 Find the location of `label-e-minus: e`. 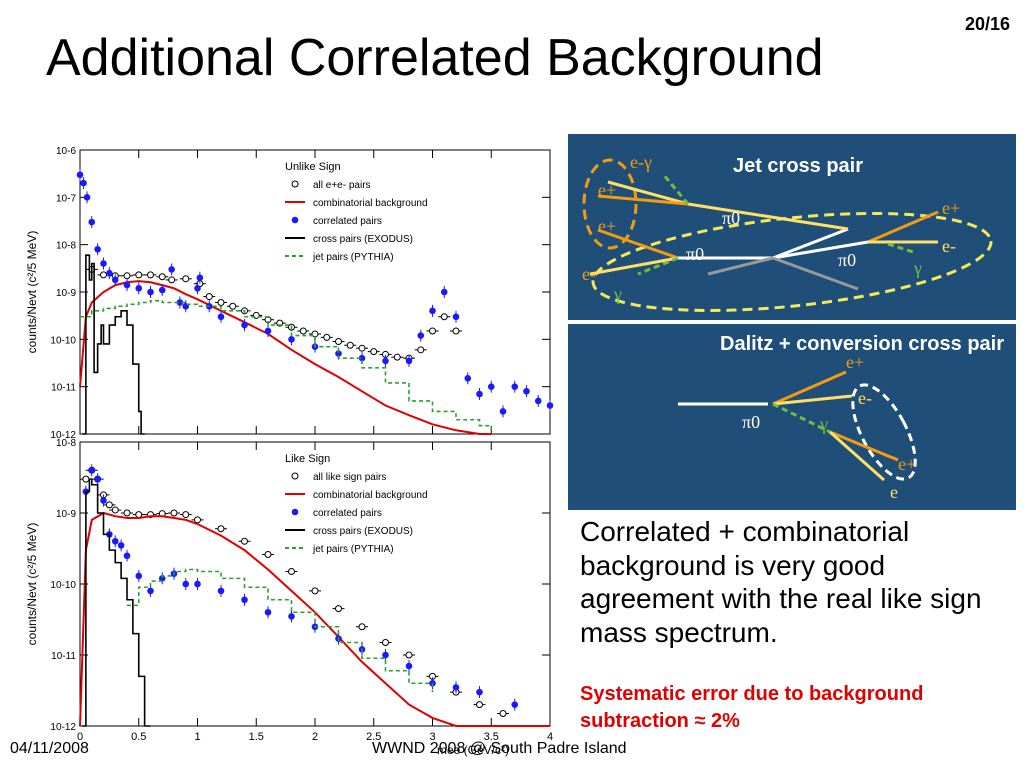

label-e-minus: e is located at coordinates (894, 492).